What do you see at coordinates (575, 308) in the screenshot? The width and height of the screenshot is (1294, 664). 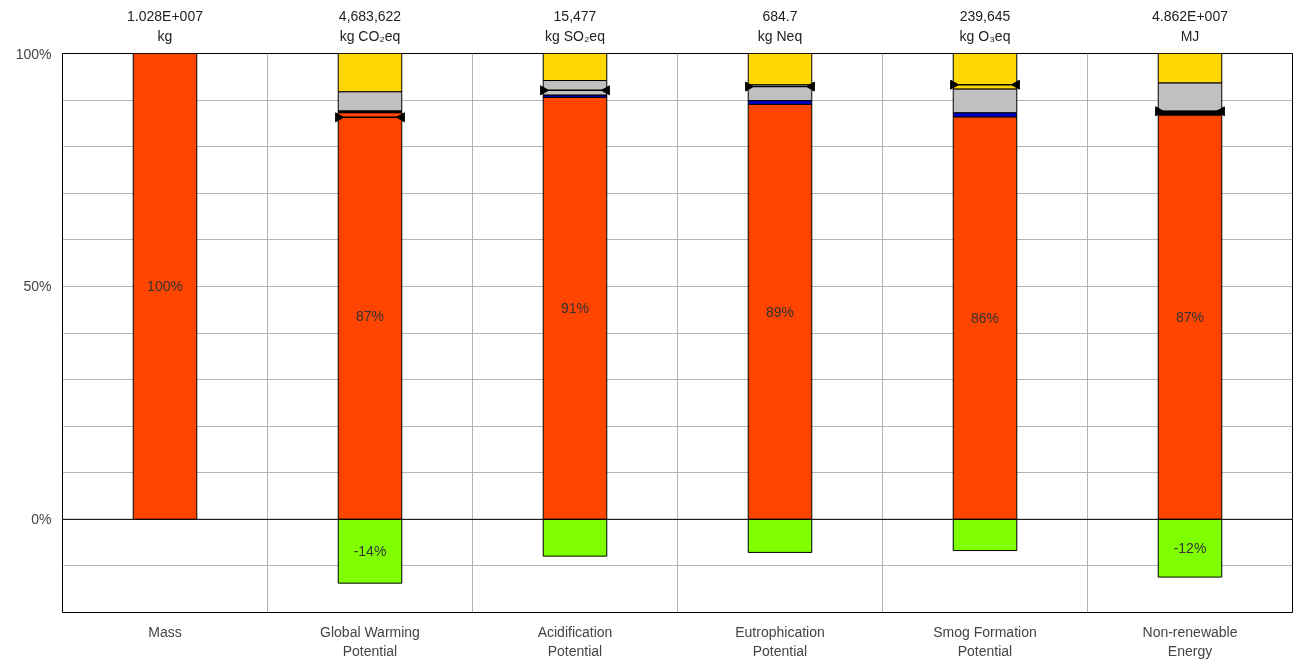 I see `data-label: 91%` at bounding box center [575, 308].